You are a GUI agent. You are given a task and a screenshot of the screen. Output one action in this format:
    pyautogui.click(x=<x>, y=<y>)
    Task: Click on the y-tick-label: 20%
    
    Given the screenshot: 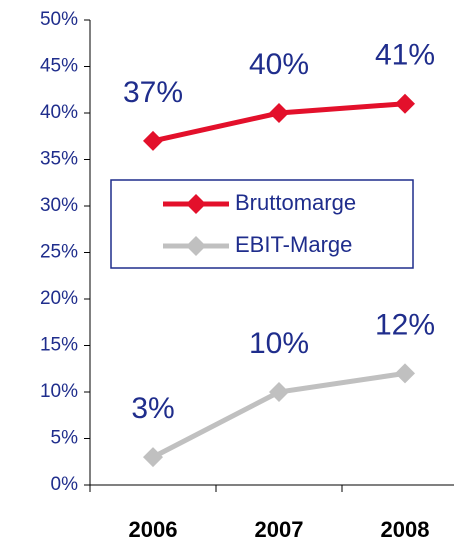 What is the action you would take?
    pyautogui.click(x=59, y=298)
    